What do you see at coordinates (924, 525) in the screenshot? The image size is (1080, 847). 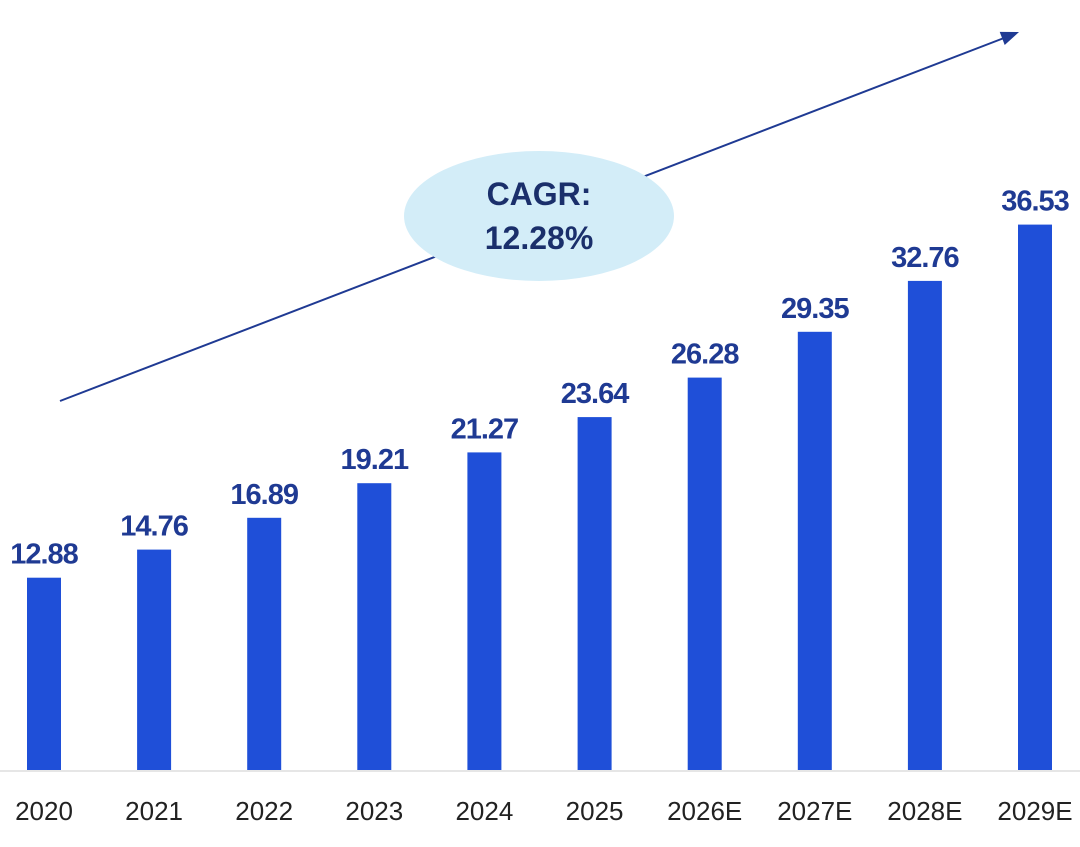 I see `bar-2028E` at bounding box center [924, 525].